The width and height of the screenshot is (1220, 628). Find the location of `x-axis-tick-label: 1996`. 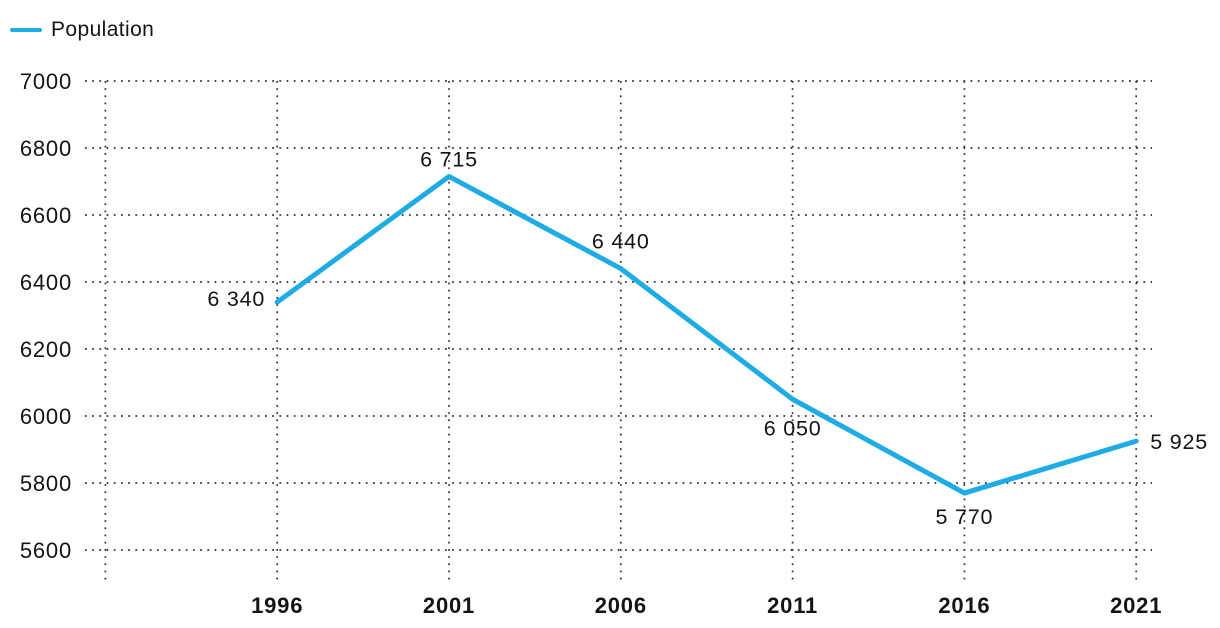

x-axis-tick-label: 1996 is located at coordinates (277, 605).